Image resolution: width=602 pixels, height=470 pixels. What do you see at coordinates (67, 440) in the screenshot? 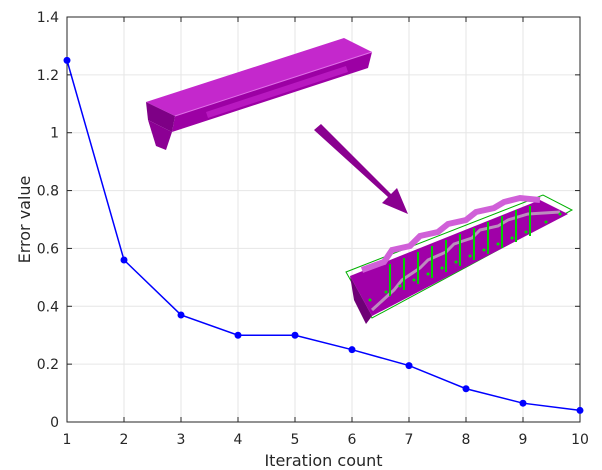
I see `x-tick-label: 1` at bounding box center [67, 440].